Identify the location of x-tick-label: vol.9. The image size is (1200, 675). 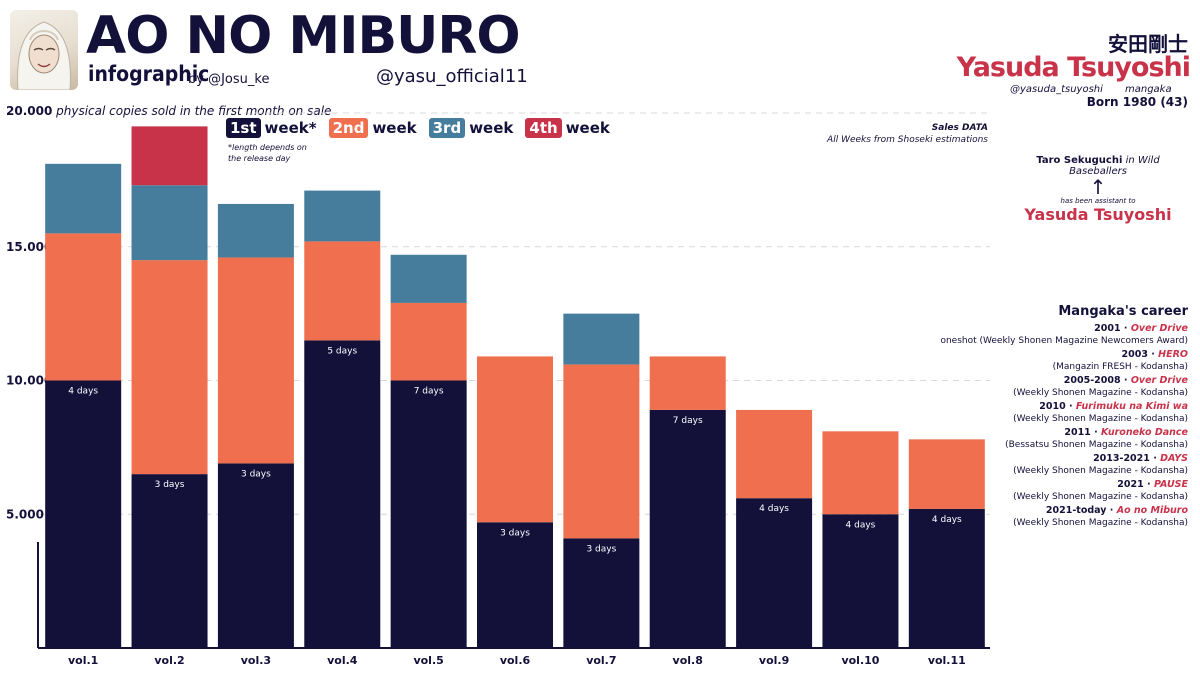
(774, 660).